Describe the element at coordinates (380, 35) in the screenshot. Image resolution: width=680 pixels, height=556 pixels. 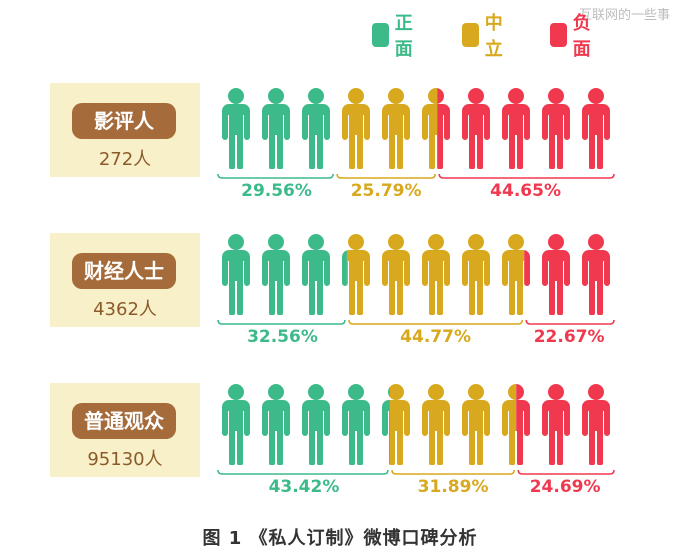
I see `legend-swatch-positive` at that location.